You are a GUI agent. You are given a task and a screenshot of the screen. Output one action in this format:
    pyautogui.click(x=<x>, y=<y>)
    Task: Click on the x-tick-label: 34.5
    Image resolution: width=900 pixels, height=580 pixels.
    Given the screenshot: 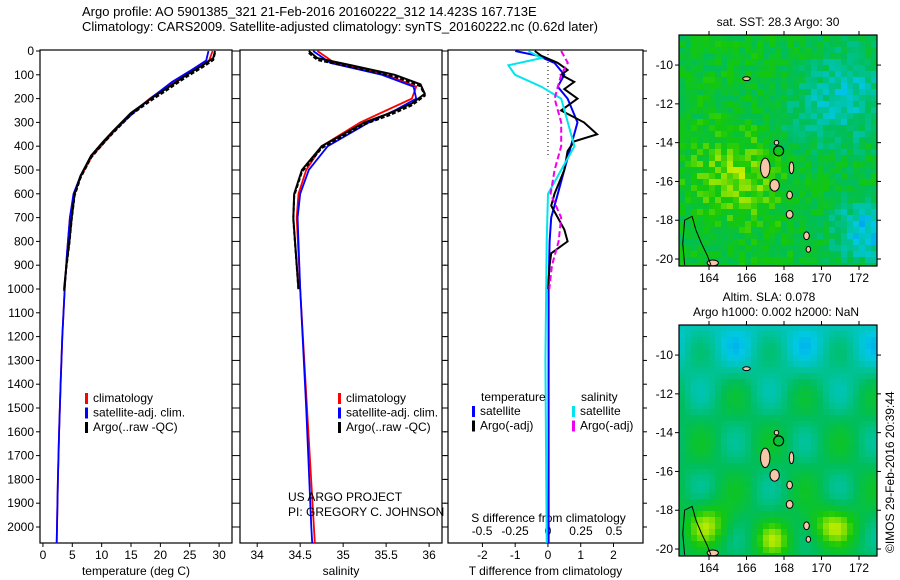 What is the action you would take?
    pyautogui.click(x=300, y=555)
    